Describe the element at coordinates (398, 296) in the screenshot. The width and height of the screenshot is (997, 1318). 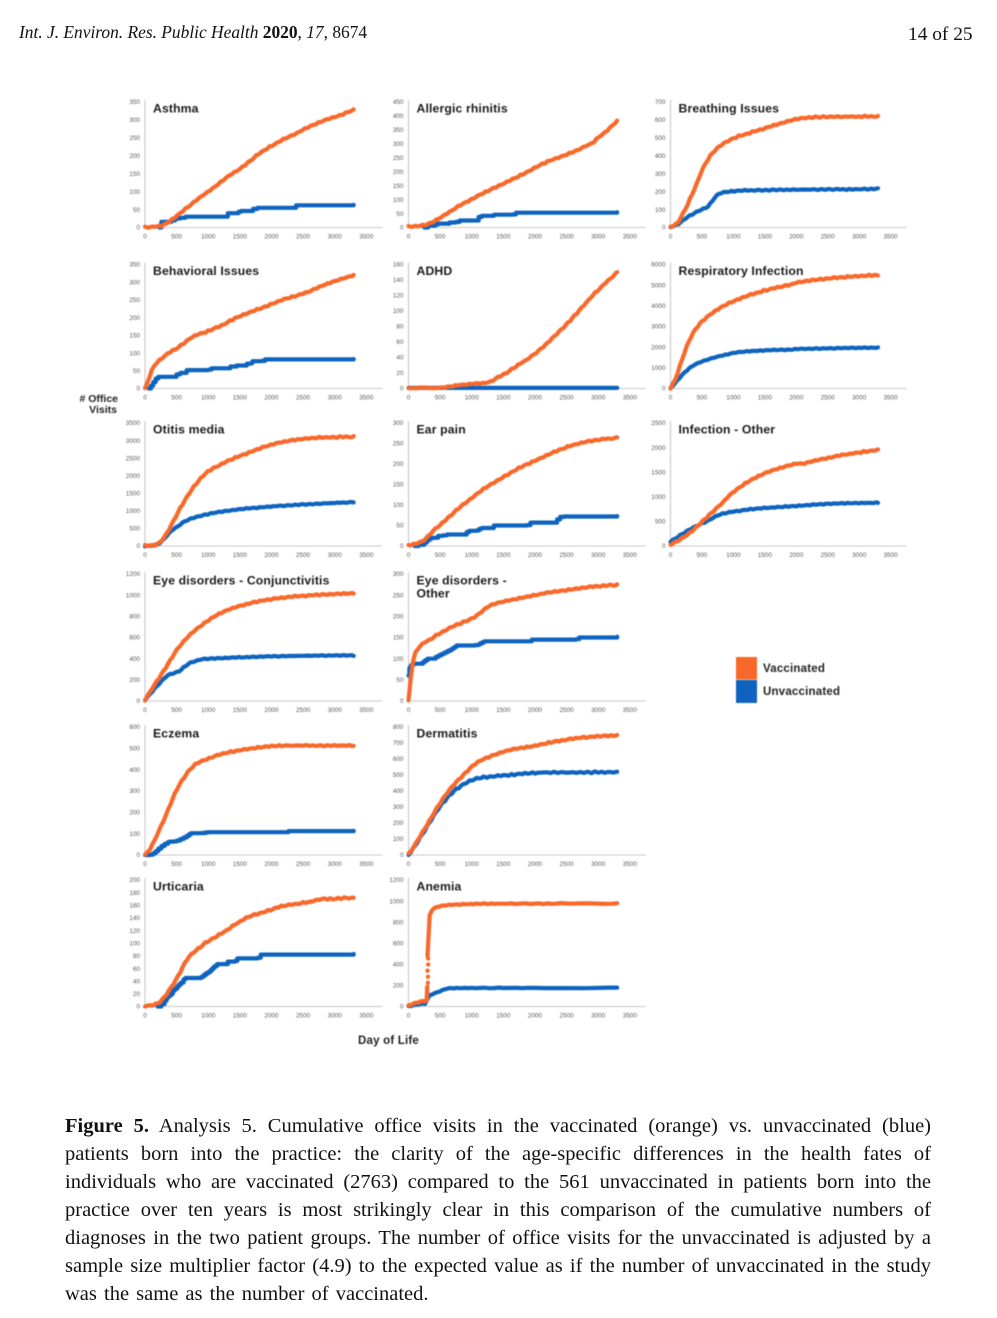
I see `svg-text: 120` at that location.